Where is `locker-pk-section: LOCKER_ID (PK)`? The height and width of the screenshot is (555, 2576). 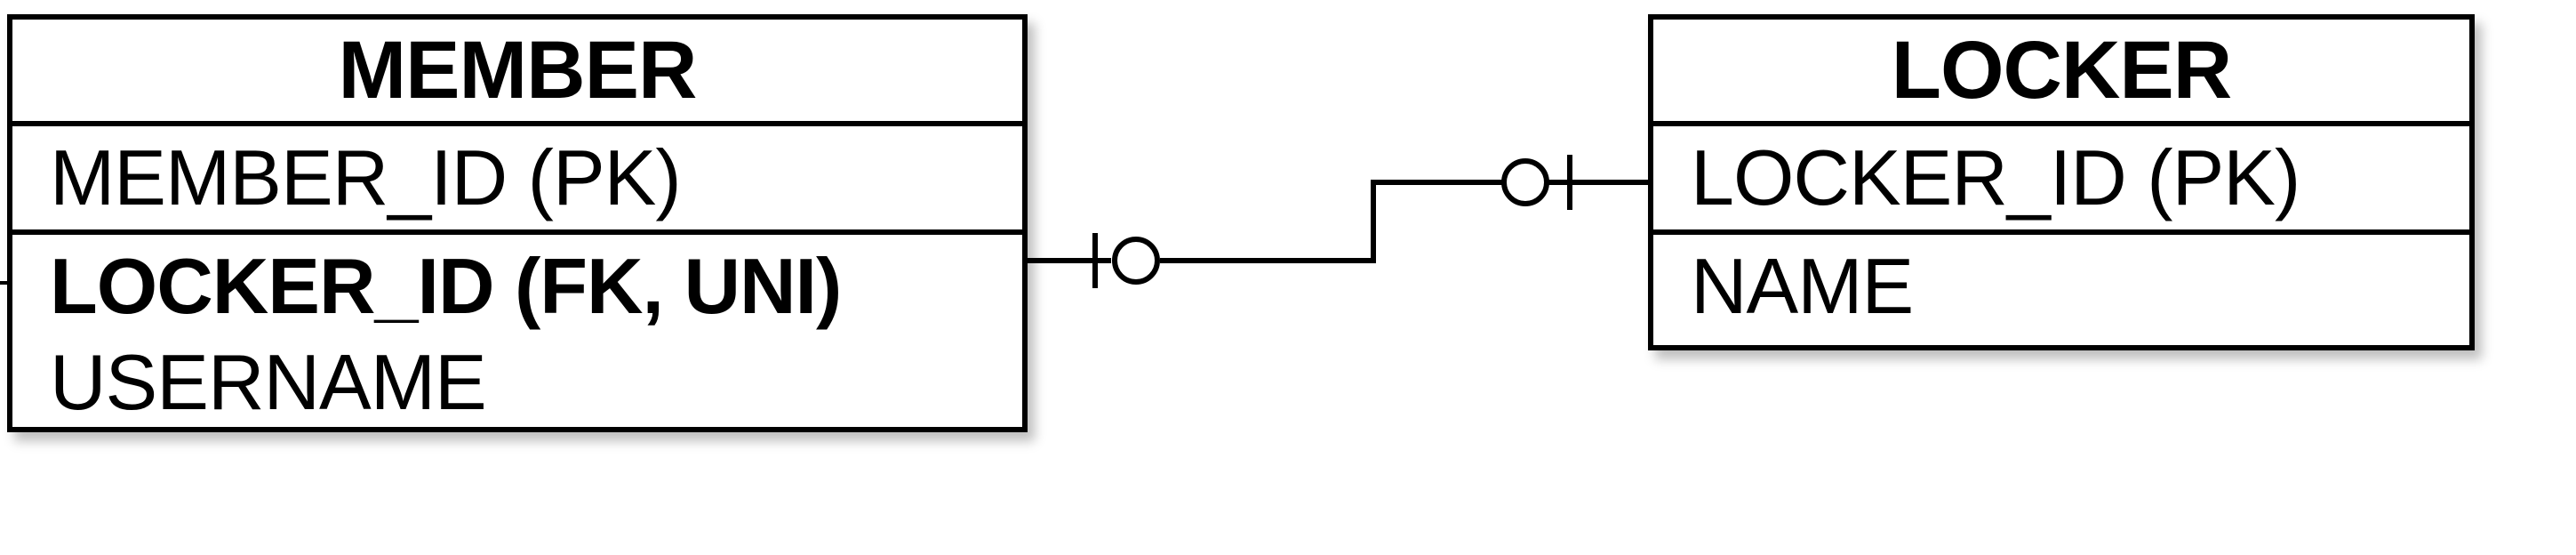 locker-pk-section: LOCKER_ID (PK) is located at coordinates (2061, 180).